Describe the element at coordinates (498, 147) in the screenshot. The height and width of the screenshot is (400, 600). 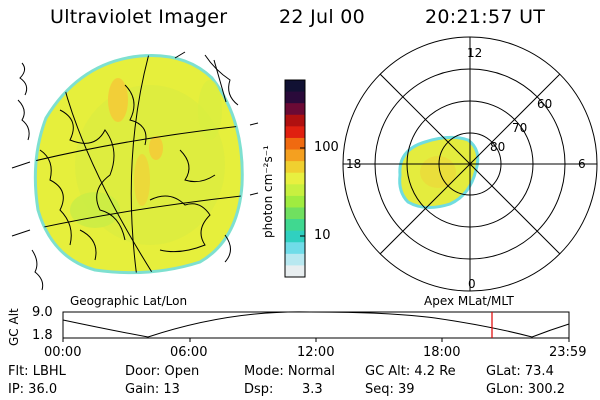
I see `lat-label-80: 80` at that location.